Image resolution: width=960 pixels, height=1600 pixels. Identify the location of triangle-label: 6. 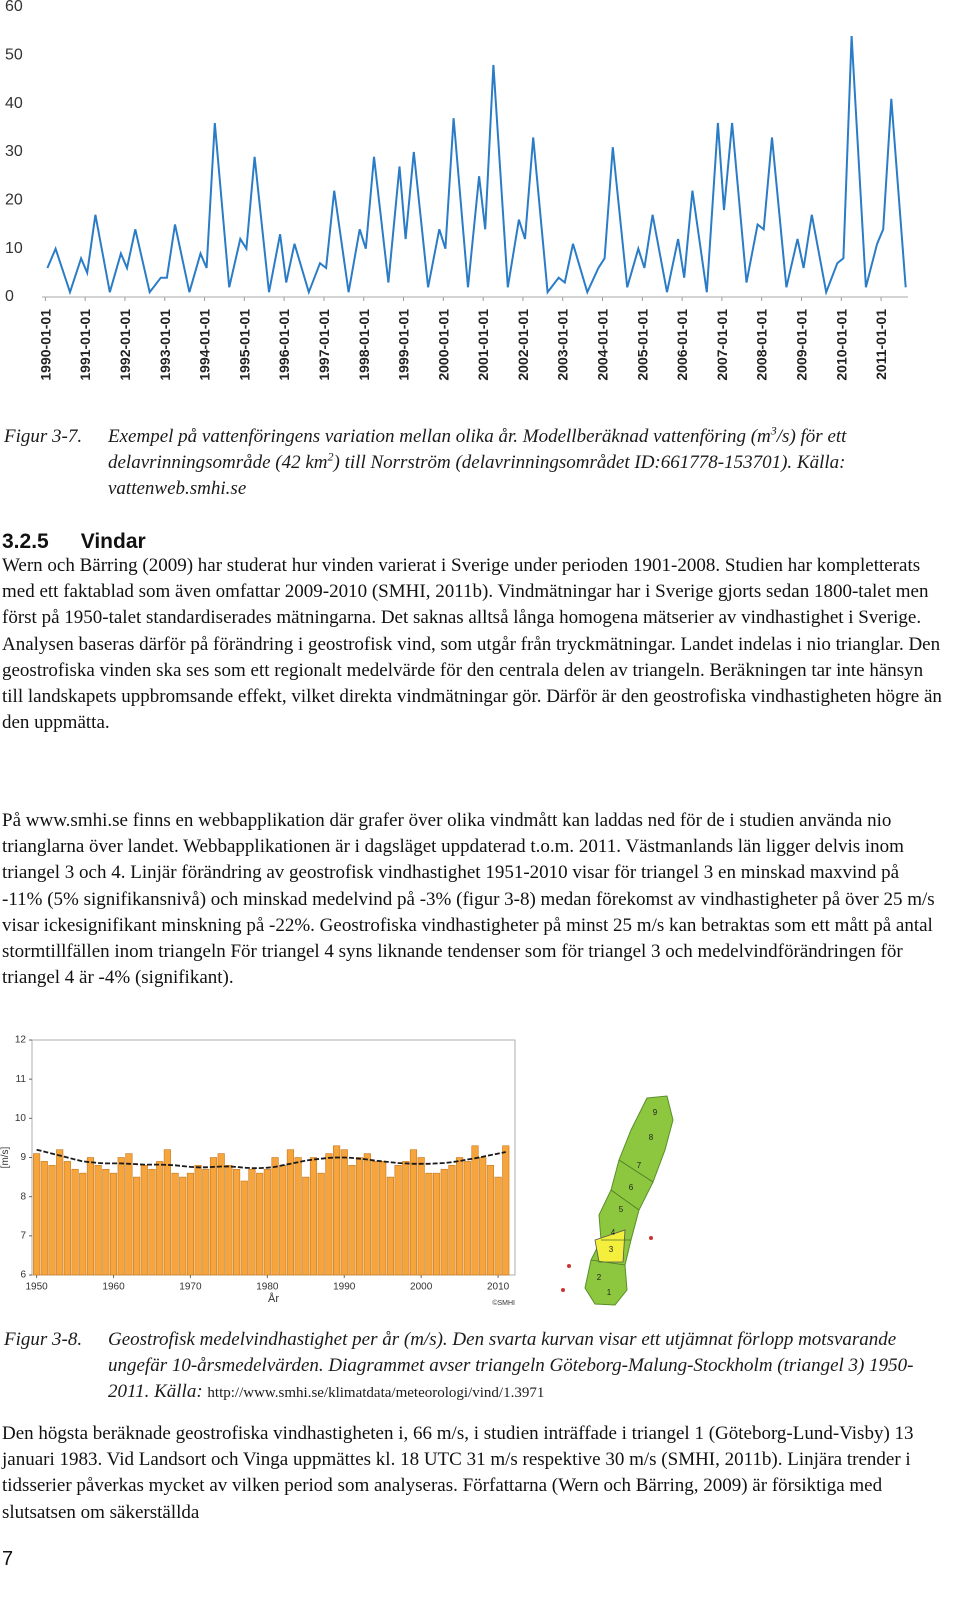
(631, 1187).